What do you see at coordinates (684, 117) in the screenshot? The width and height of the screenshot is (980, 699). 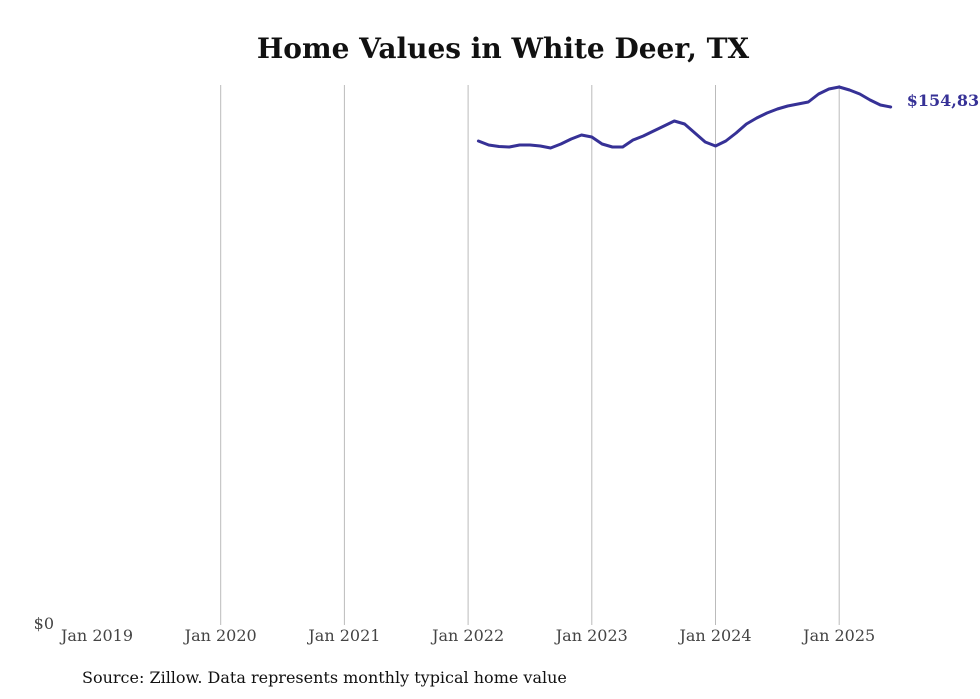 I see `series-line` at bounding box center [684, 117].